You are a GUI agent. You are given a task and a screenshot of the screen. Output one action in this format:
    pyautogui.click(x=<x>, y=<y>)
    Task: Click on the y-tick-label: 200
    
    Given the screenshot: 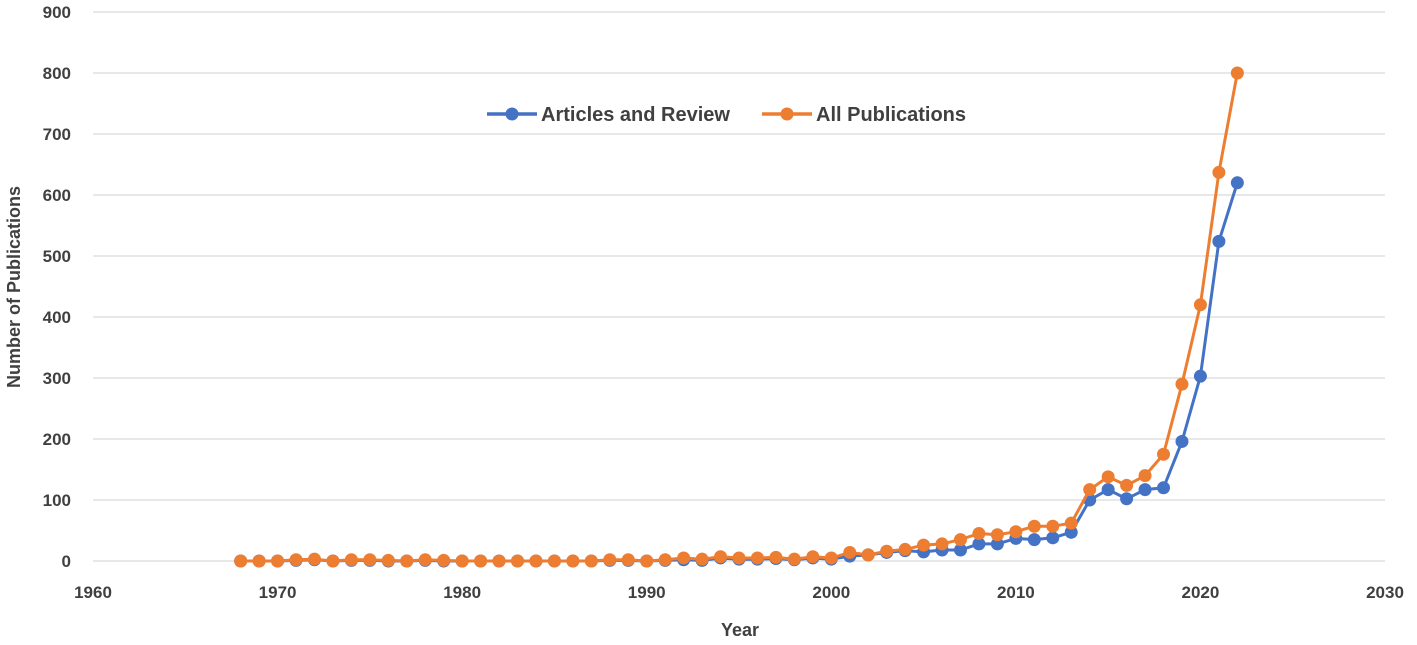 What is the action you would take?
    pyautogui.click(x=57, y=439)
    